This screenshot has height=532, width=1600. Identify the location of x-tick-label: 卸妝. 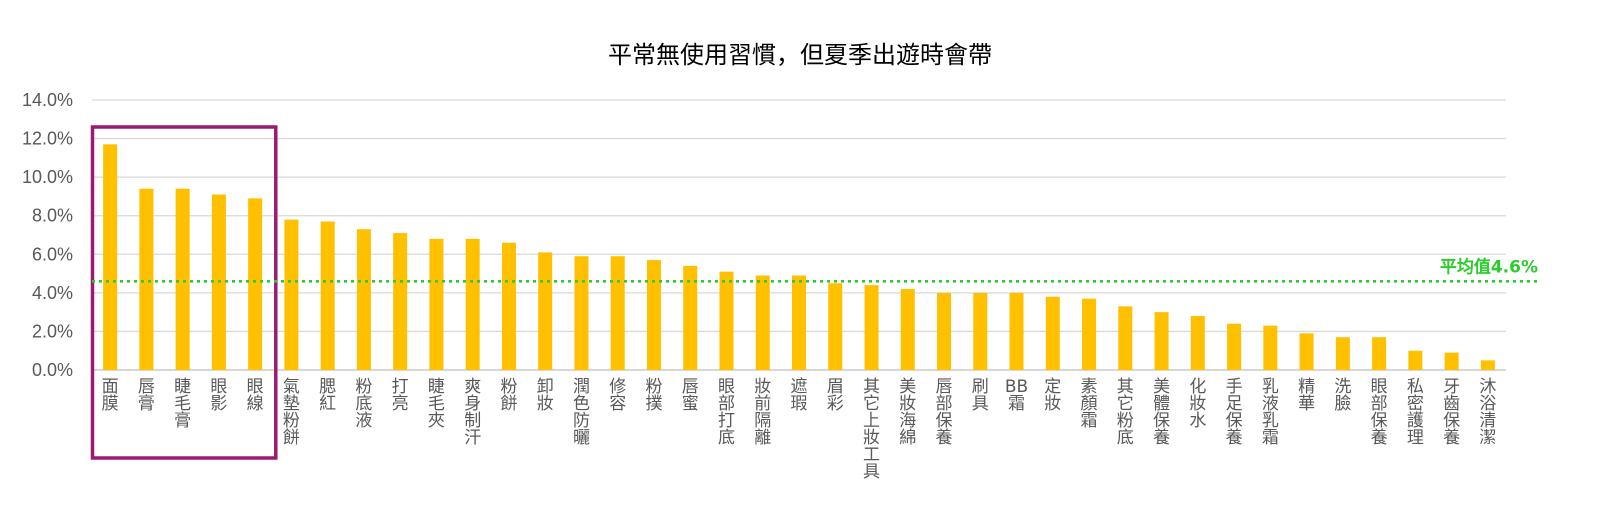
(545, 395).